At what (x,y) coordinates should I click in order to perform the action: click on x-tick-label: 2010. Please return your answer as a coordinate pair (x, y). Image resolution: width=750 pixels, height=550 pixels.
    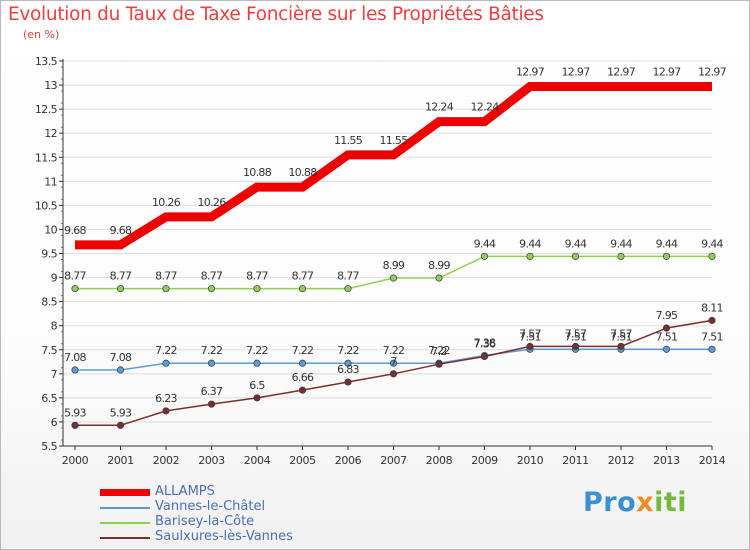
    Looking at the image, I should click on (530, 460).